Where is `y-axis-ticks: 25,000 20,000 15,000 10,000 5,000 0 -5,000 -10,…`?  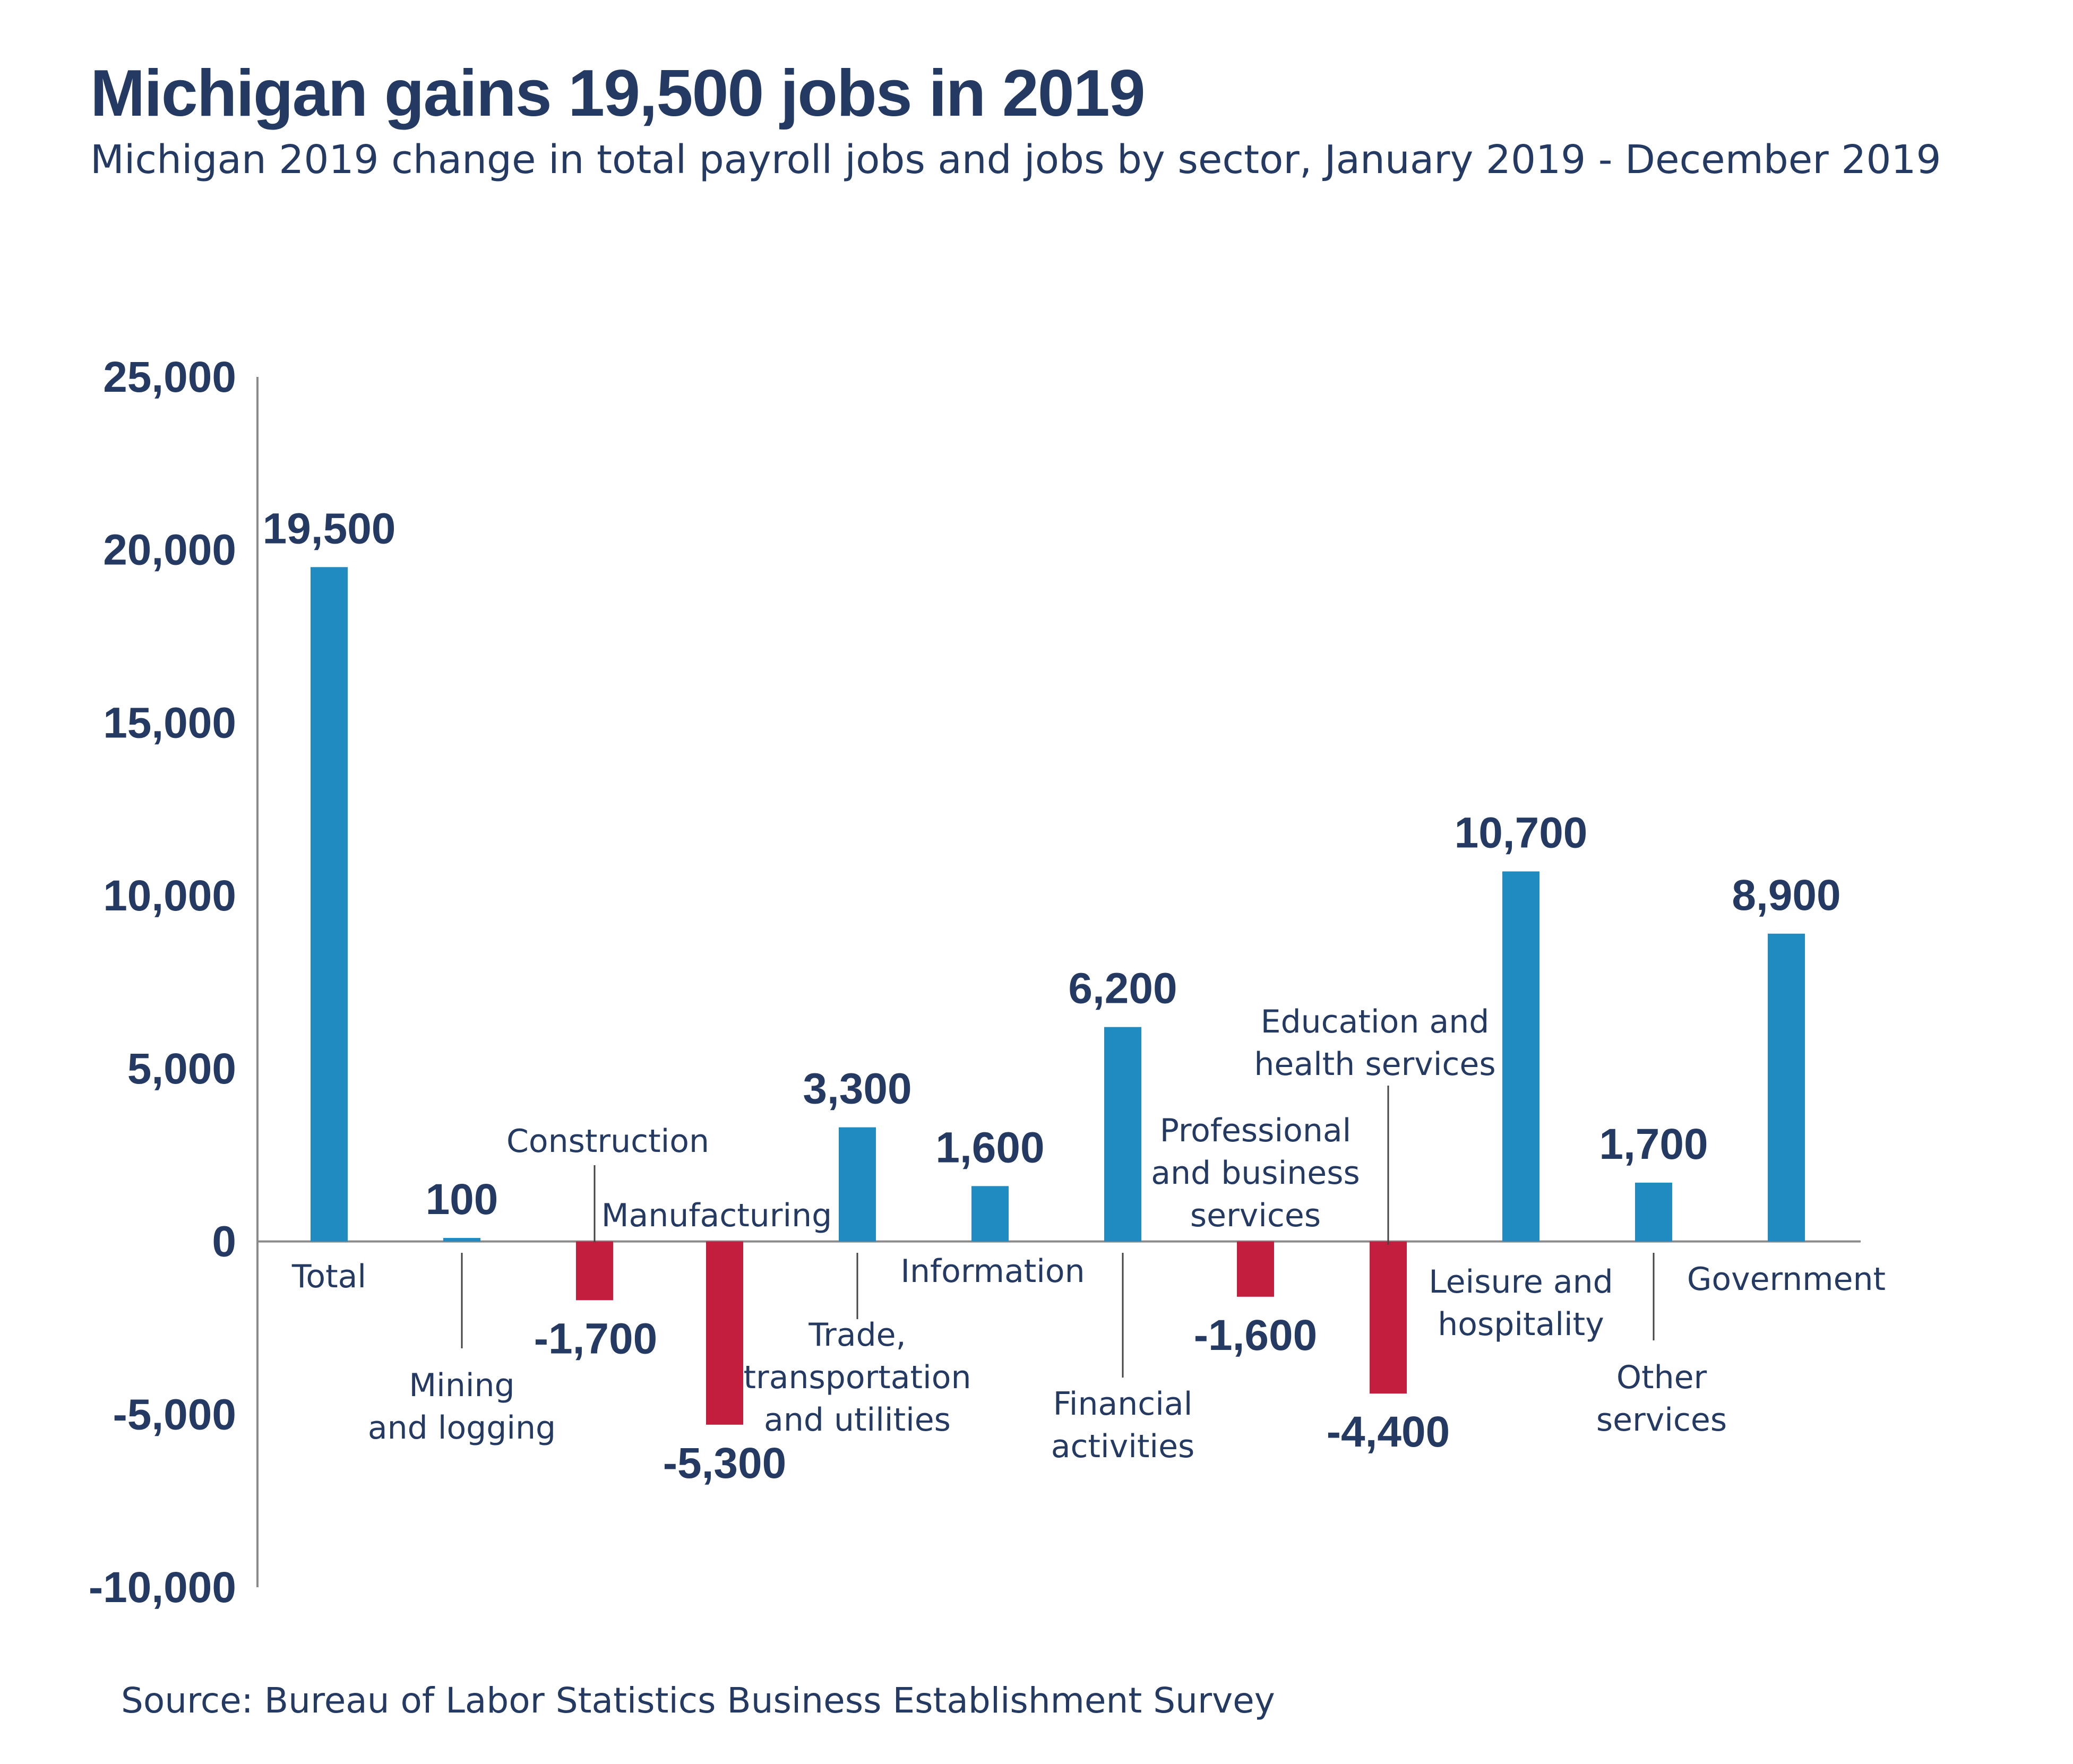
y-axis-ticks: 25,000 20,000 15,000 10,000 5,000 0 -5,000 -10,… is located at coordinates (162, 982).